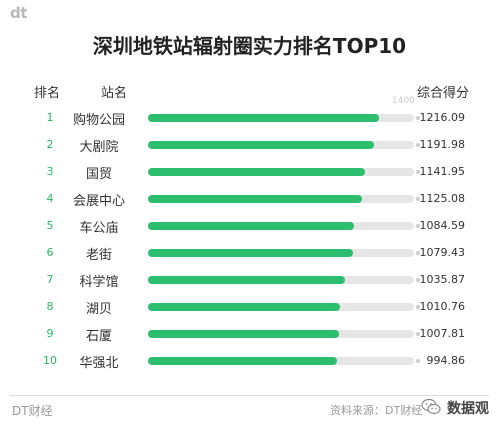  I want to click on station-name: 石厦, so click(98, 336).